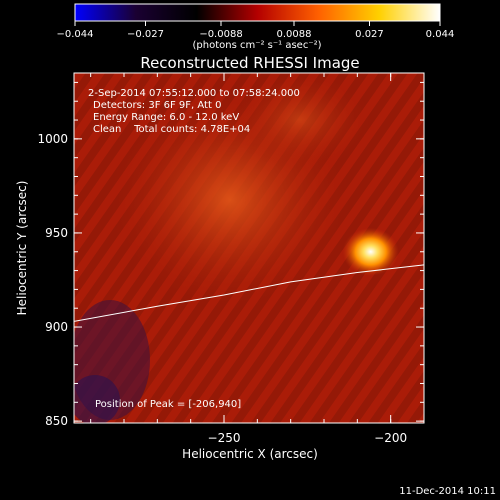  I want to click on colorbar-tick-label: −0.044, so click(74, 34).